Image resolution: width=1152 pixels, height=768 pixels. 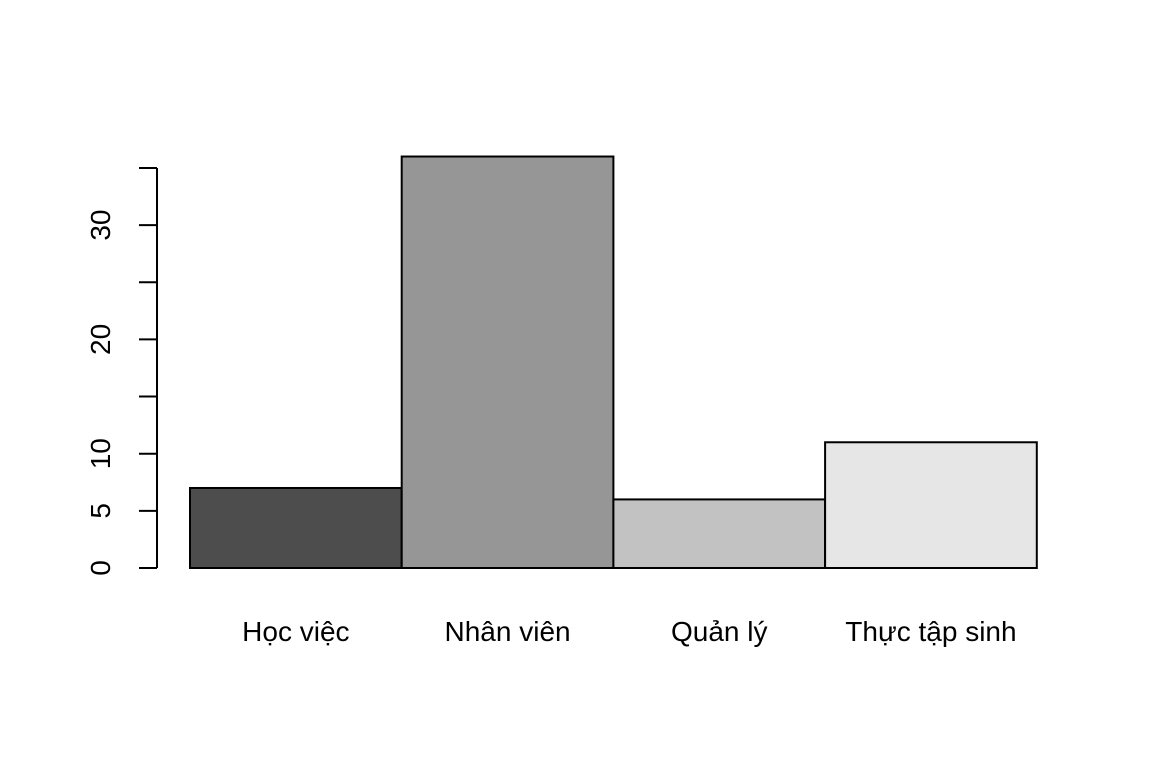 What do you see at coordinates (100, 339) in the screenshot?
I see `y-tick-label: 20` at bounding box center [100, 339].